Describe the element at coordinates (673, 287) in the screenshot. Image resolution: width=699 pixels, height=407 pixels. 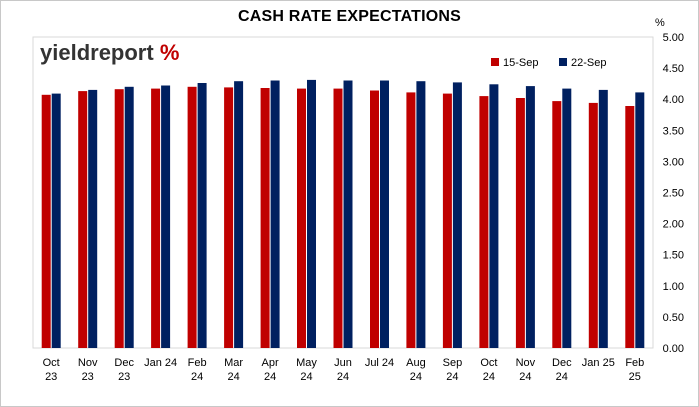
I see `y-tick-label: 1.00` at that location.